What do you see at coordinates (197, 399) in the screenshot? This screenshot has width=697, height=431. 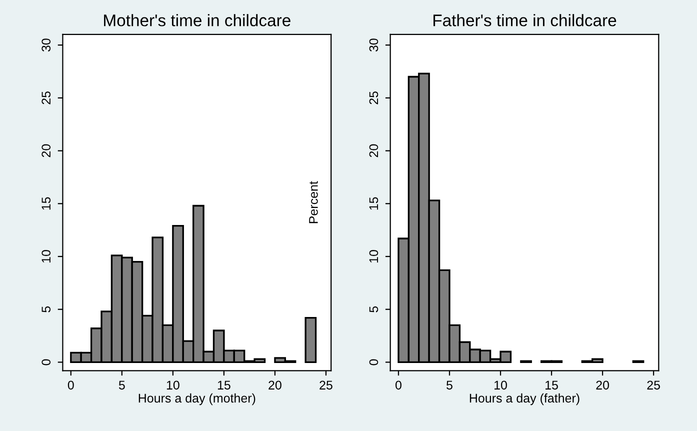 I see `x-axis-title: Hours a day (mother)` at bounding box center [197, 399].